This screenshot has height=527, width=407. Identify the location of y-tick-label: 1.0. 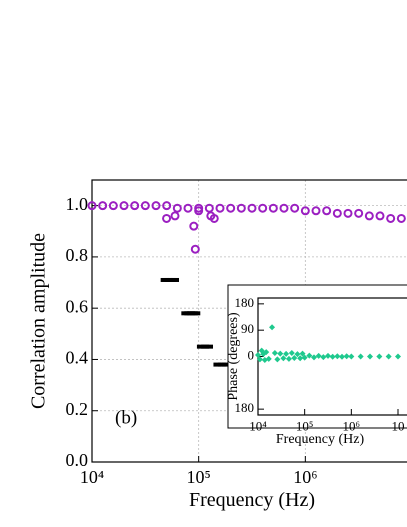
(77, 204).